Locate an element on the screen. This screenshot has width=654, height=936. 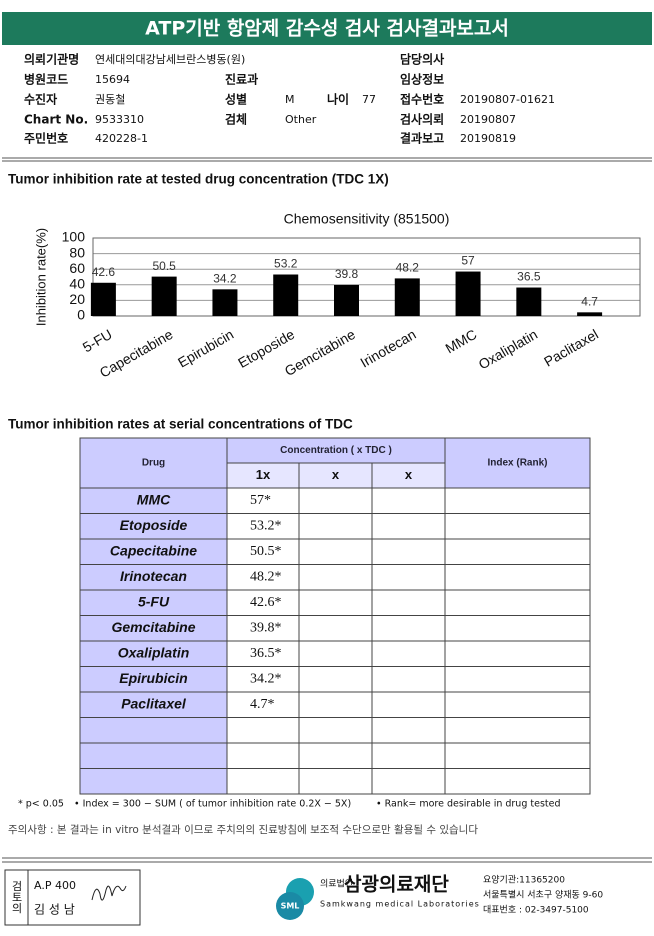
info-label: 병원코드 is located at coordinates (46, 79).